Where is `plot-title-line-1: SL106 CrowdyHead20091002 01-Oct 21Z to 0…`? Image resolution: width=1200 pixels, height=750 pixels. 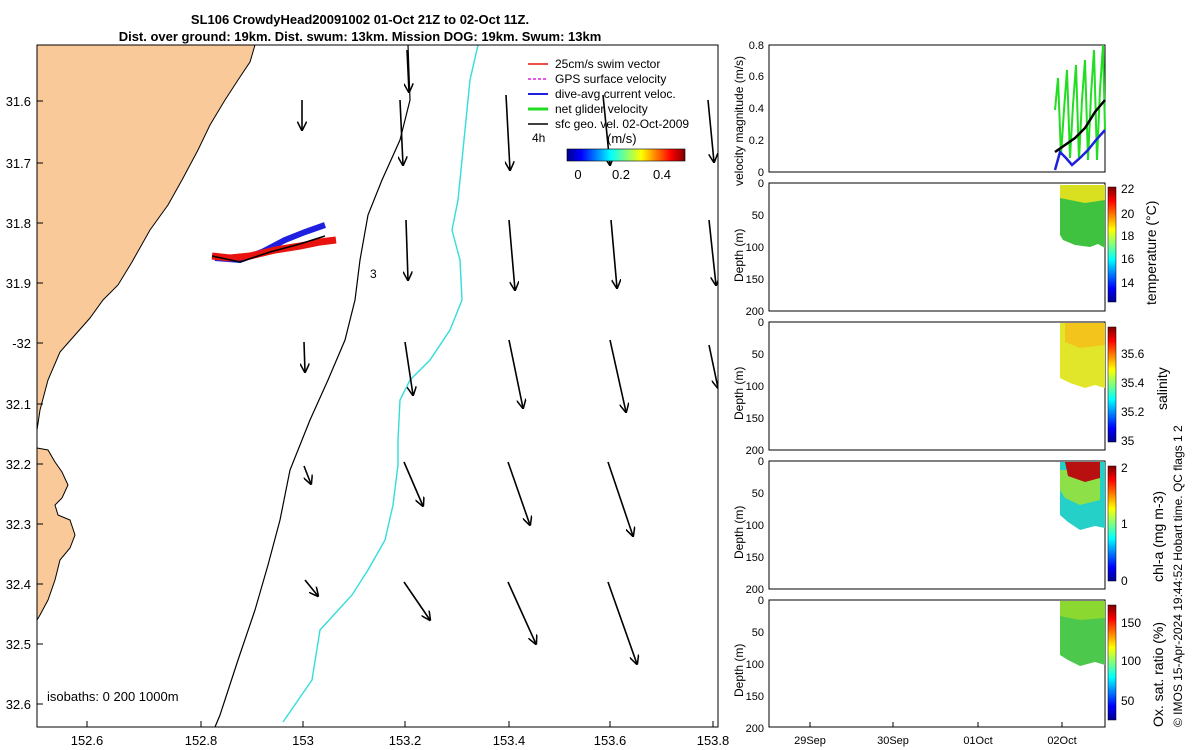
plot-title-line-1: SL106 CrowdyHead20091002 01-Oct 21Z to 0… is located at coordinates (360, 19).